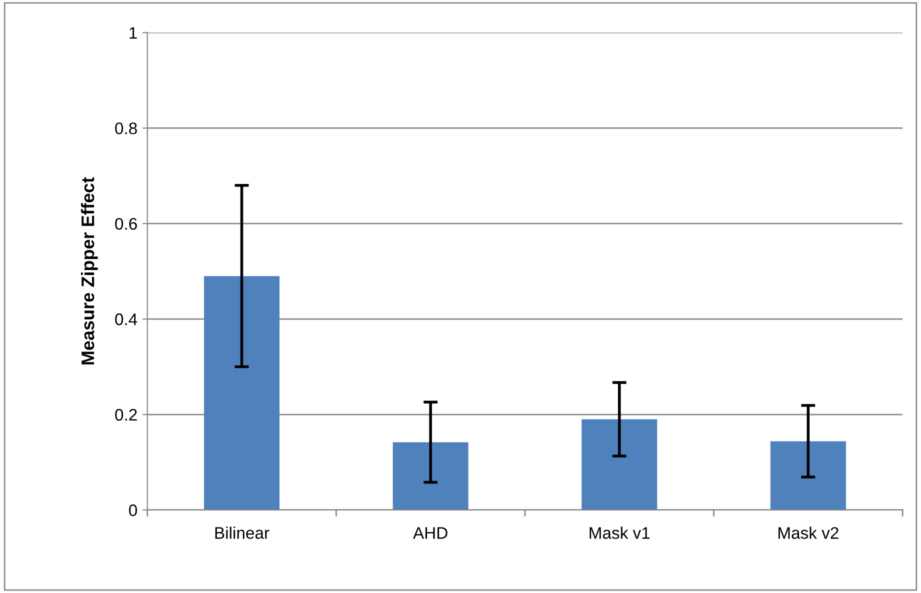  What do you see at coordinates (126, 414) in the screenshot?
I see `y-tick-label: 0.2` at bounding box center [126, 414].